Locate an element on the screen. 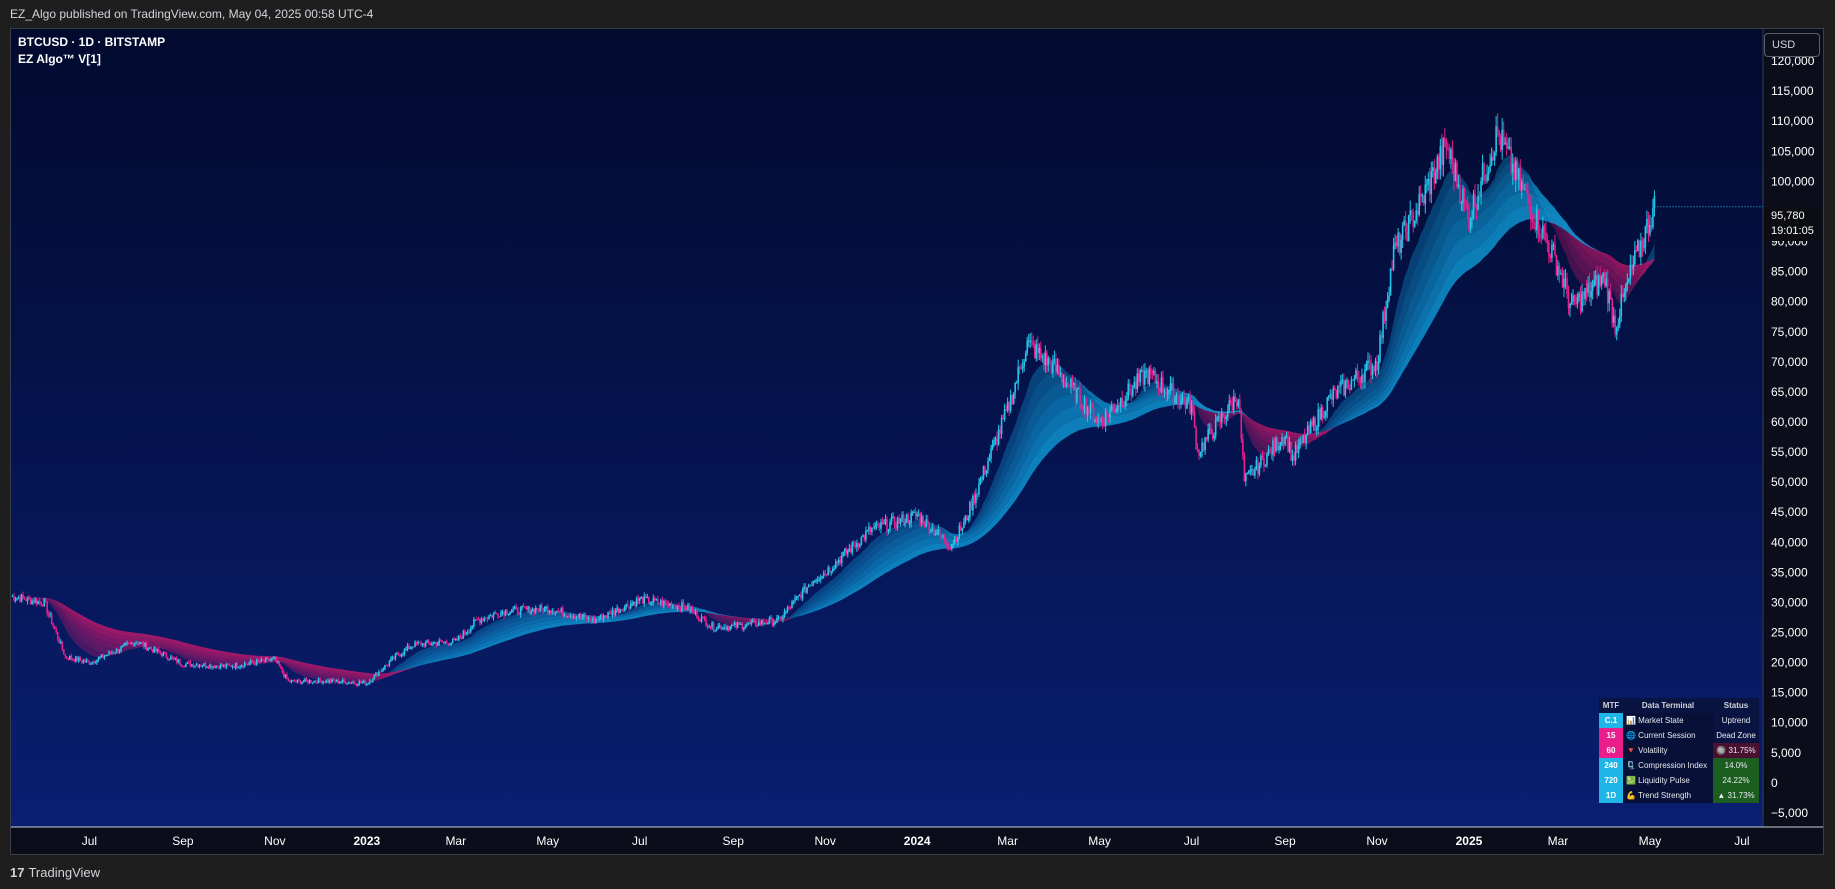  y-tick-label: 15,000 is located at coordinates (1789, 693).